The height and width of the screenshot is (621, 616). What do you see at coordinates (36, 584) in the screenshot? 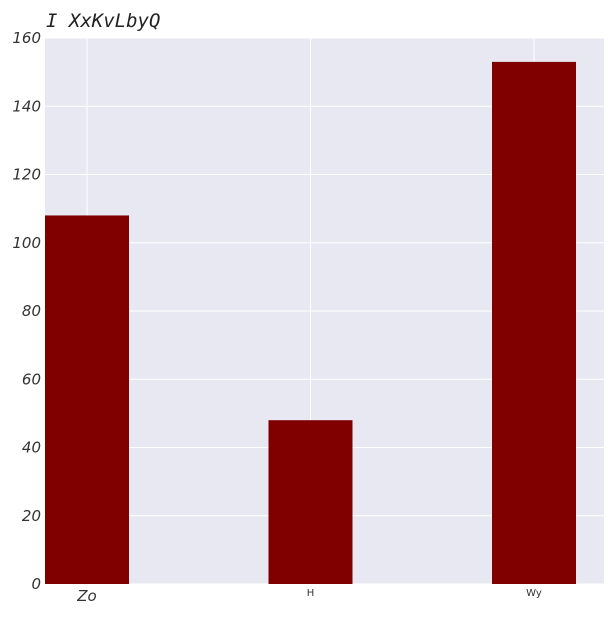
I see `y-tick-label: 0` at bounding box center [36, 584].